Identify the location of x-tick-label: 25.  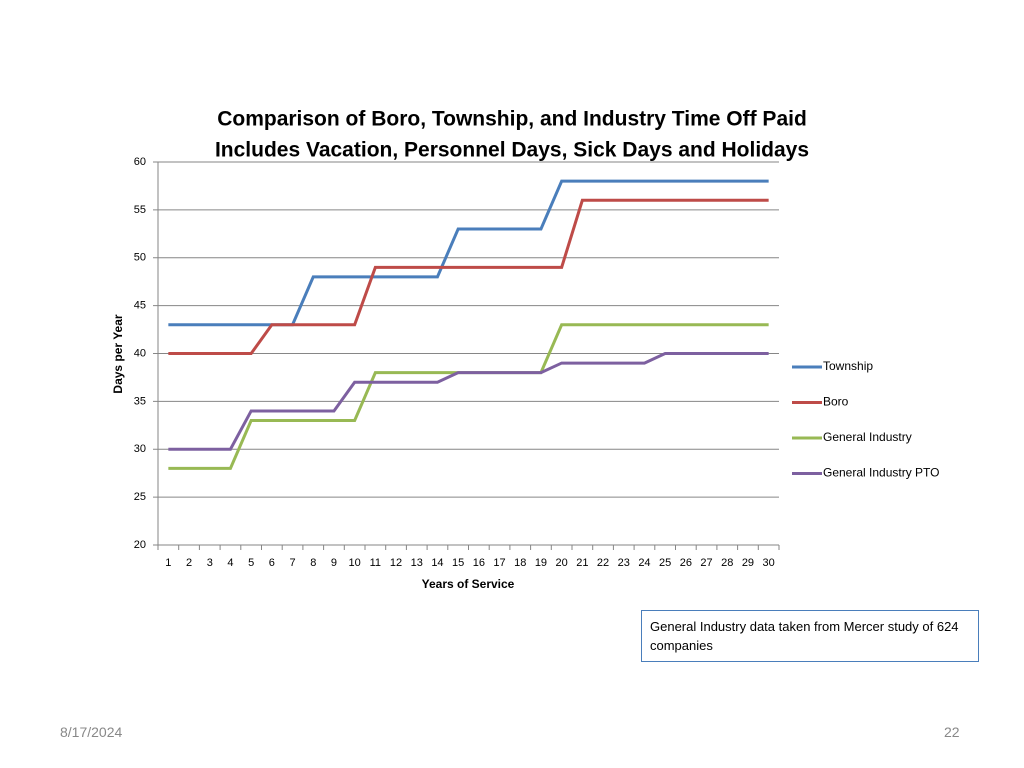
(665, 563).